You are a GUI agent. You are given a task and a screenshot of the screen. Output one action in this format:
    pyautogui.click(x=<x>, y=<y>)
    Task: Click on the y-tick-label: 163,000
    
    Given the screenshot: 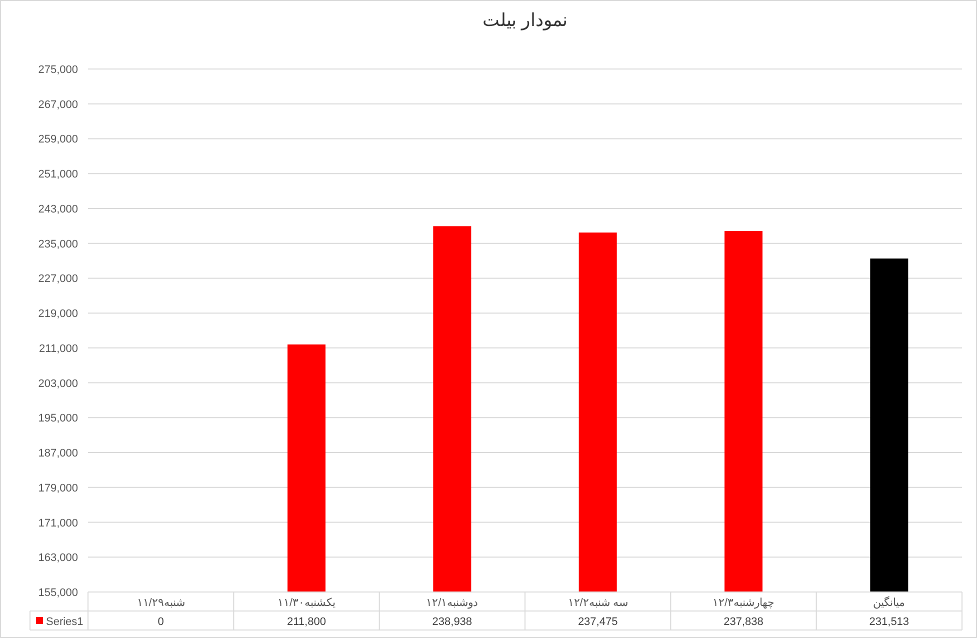 What is the action you would take?
    pyautogui.click(x=58, y=558)
    